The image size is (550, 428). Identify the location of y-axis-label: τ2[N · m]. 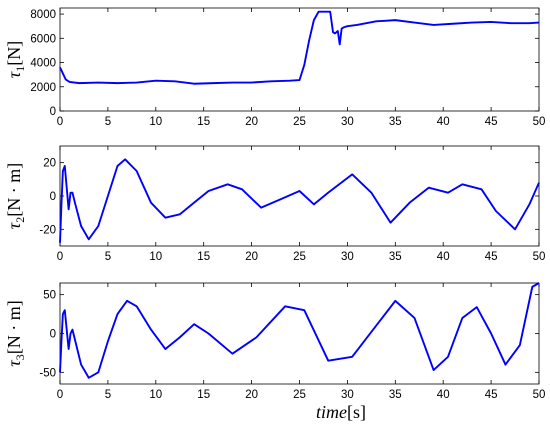
(15, 196).